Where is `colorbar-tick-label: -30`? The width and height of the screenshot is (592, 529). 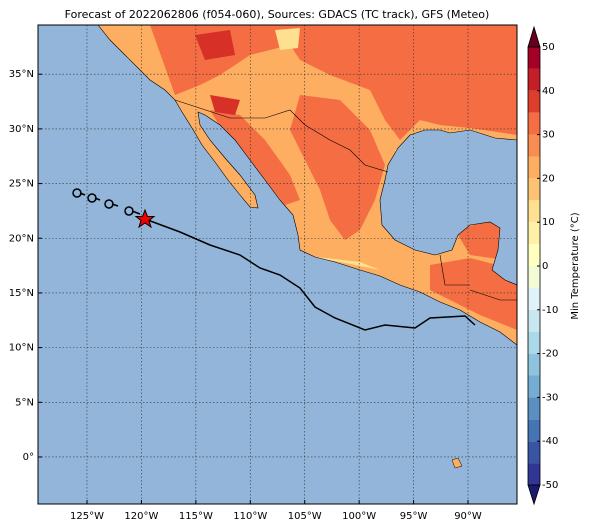
colorbar-tick-label: -30 is located at coordinates (550, 397).